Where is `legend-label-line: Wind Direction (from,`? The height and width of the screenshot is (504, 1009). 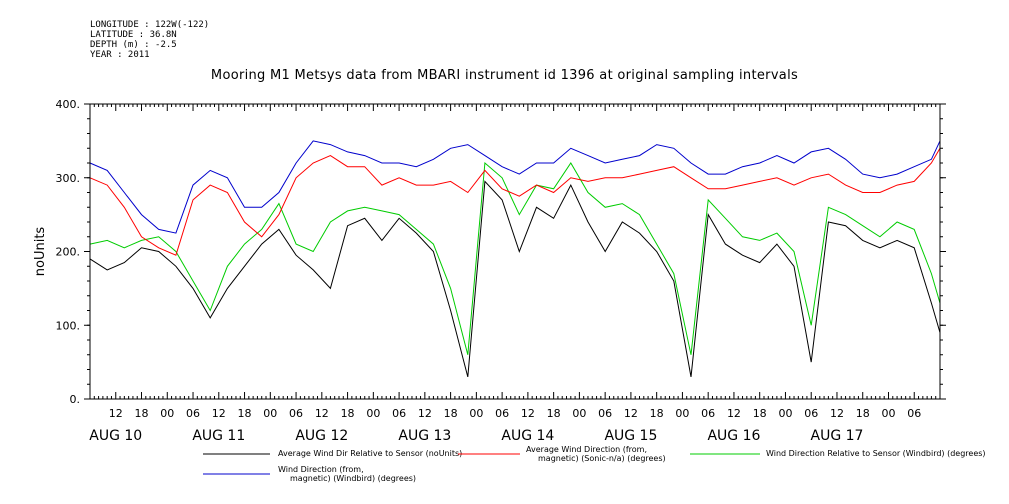
legend-label-line: Wind Direction (from, is located at coordinates (321, 469).